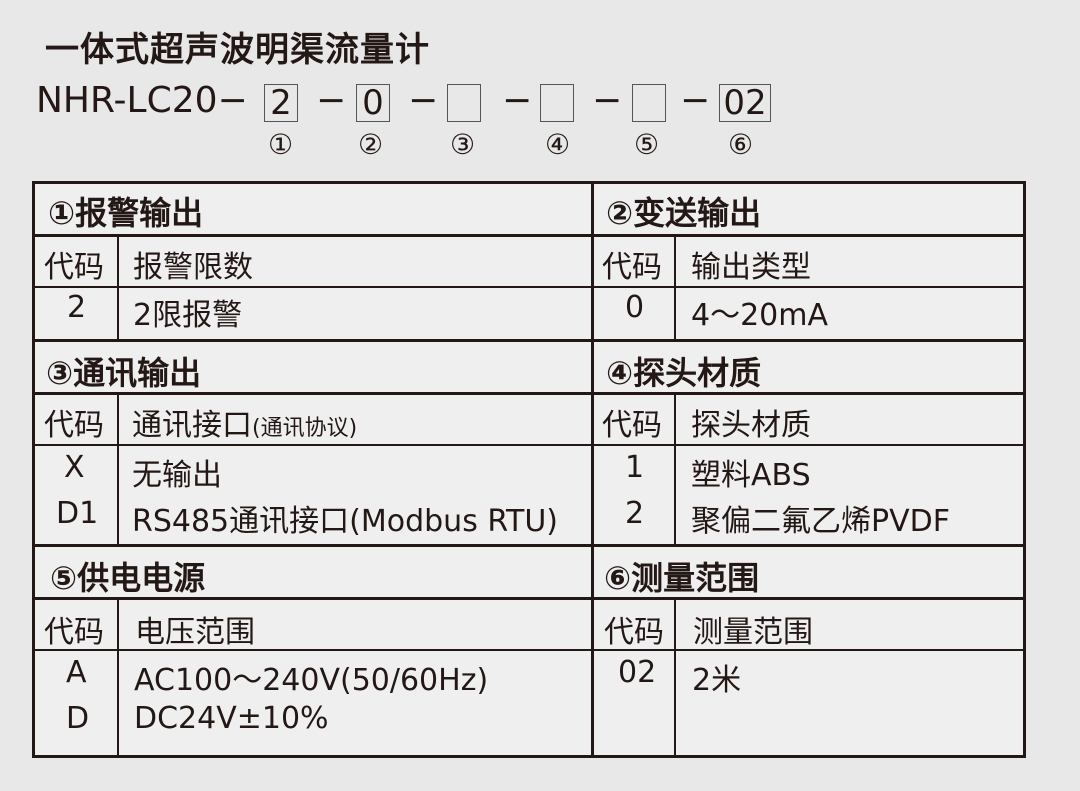  Describe the element at coordinates (682, 578) in the screenshot. I see `section-title-range: ⑥测量范围` at that location.